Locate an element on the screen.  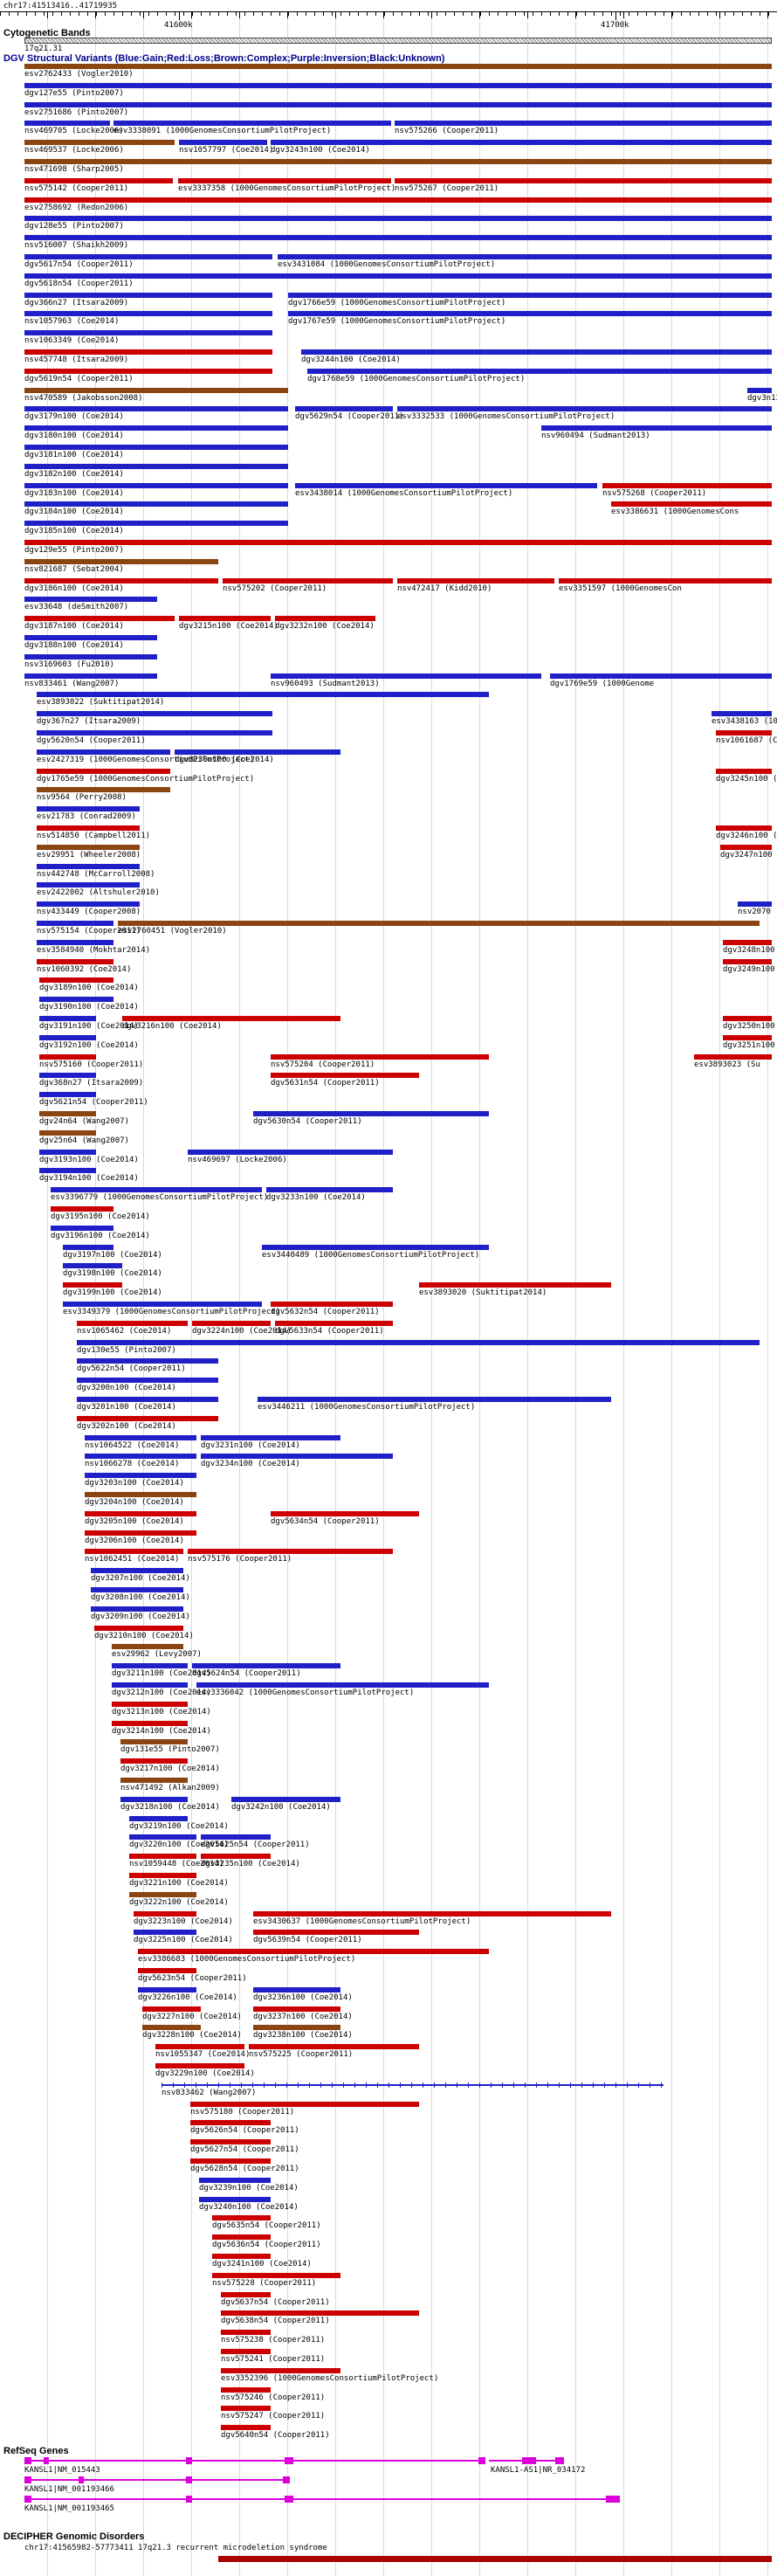
variant-label: dgv3229n100 (Coe2014) is located at coordinates (205, 2073).